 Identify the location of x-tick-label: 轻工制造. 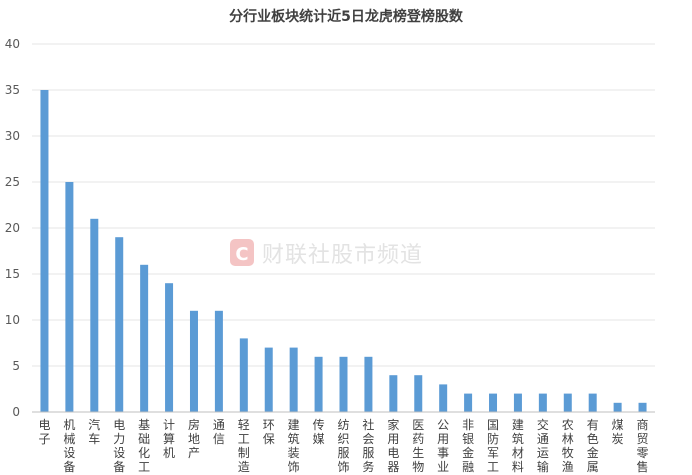
(244, 446).